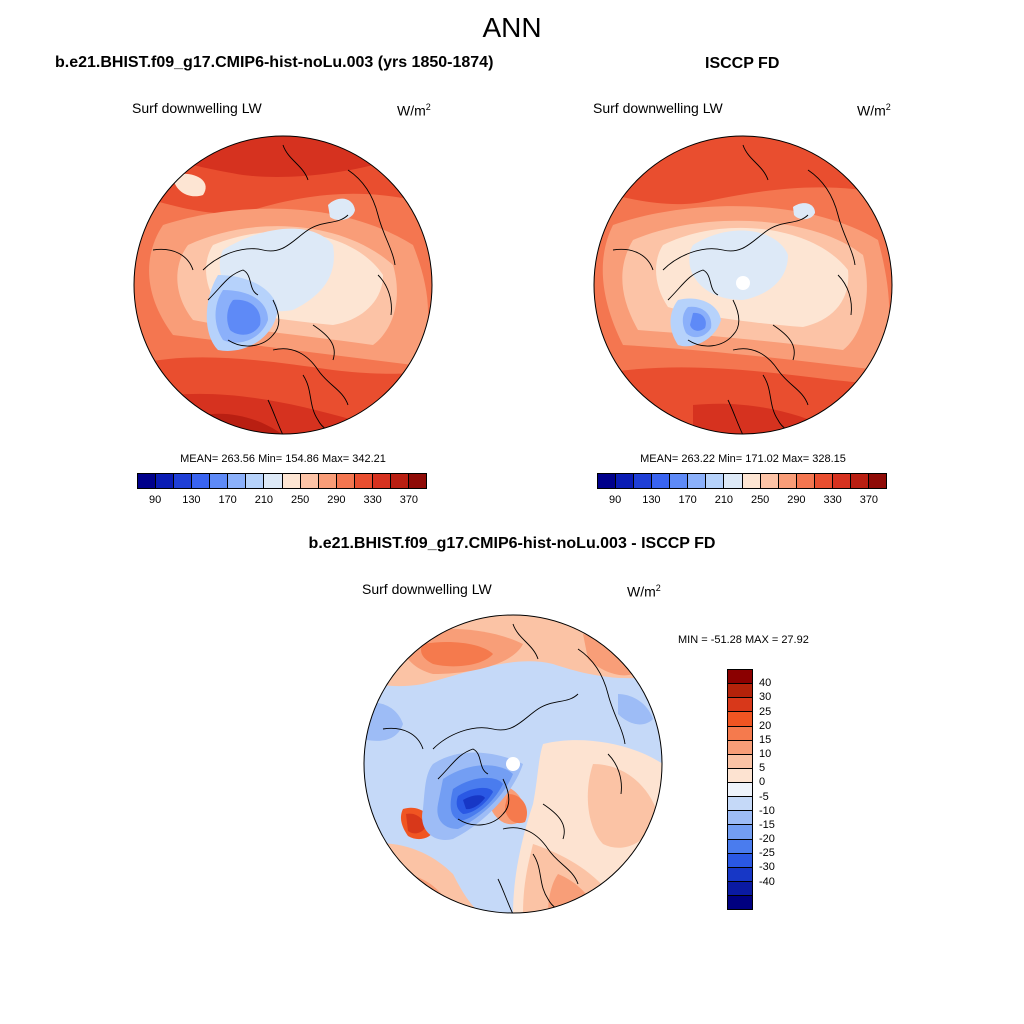  I want to click on panel-1-variable: Surf downwelling LW, so click(197, 108).